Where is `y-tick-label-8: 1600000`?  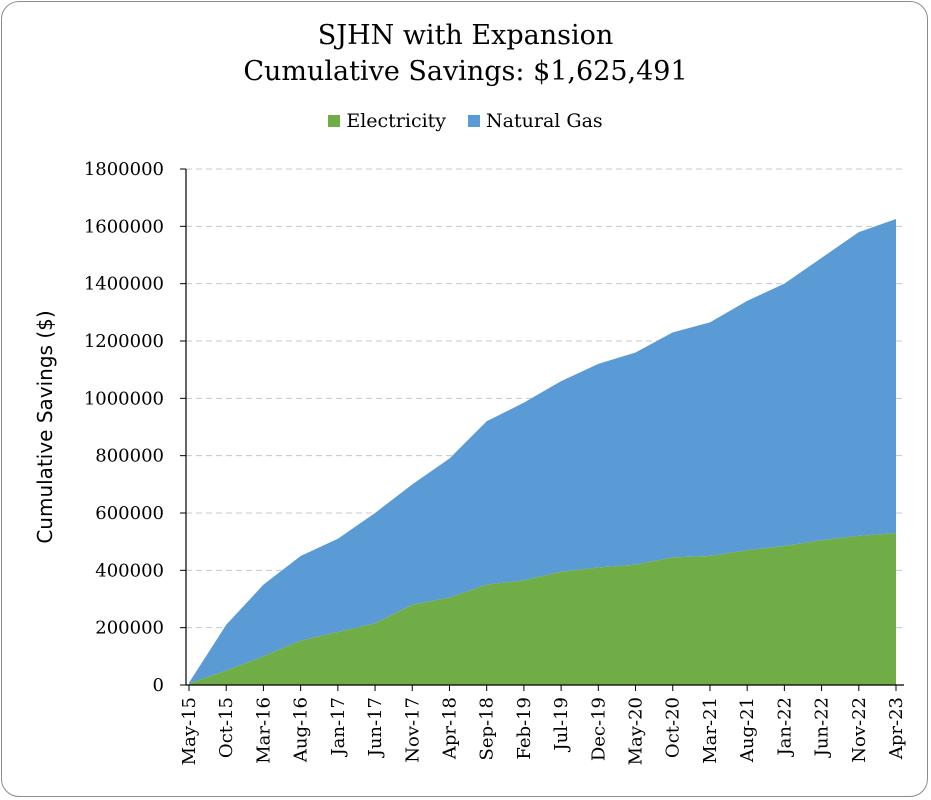
y-tick-label-8: 1600000 is located at coordinates (124, 226).